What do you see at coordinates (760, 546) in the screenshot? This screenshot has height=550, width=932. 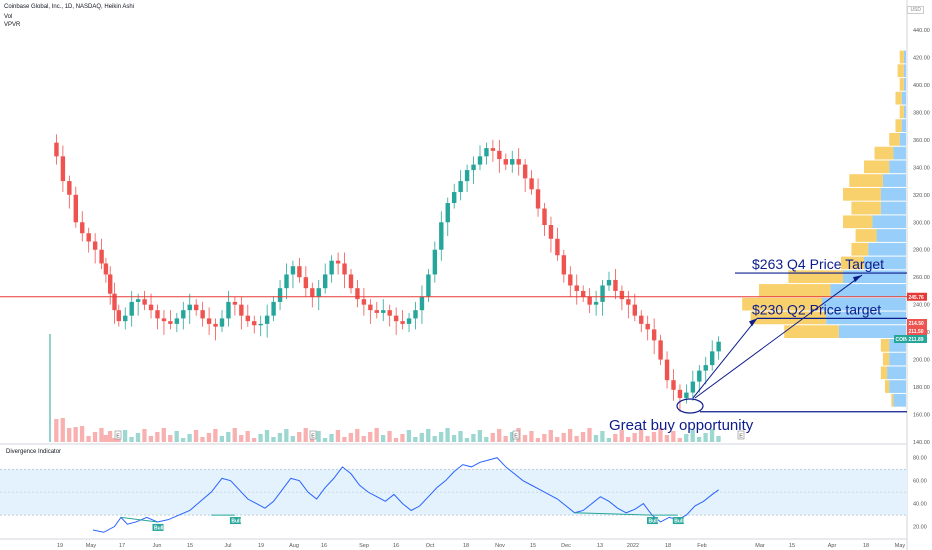 I see `time-tick-label: Mar` at bounding box center [760, 546].